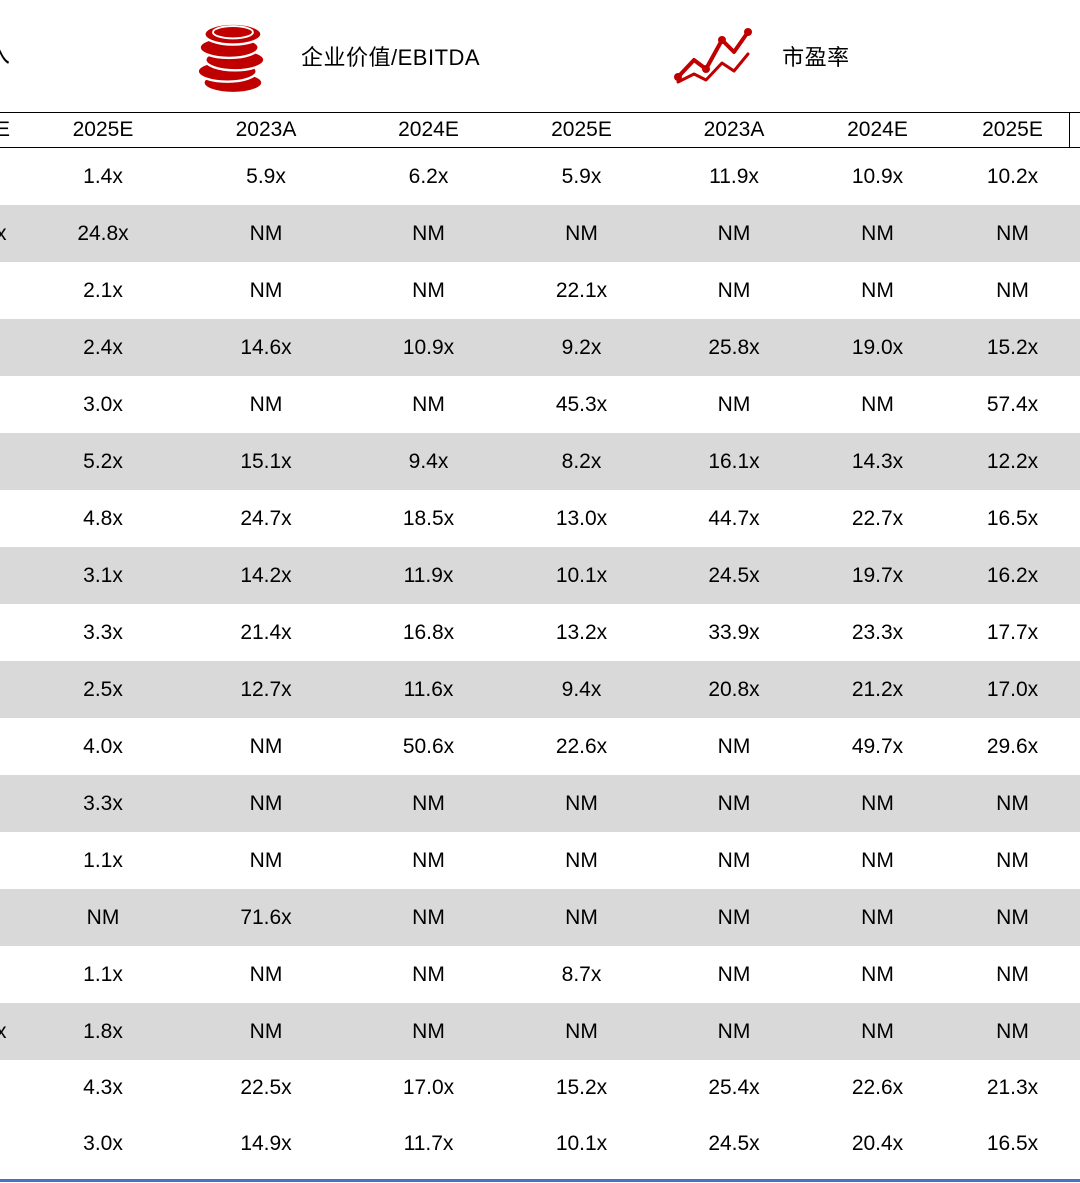  What do you see at coordinates (581, 689) in the screenshot?
I see `table-cell: 9.4x` at bounding box center [581, 689].